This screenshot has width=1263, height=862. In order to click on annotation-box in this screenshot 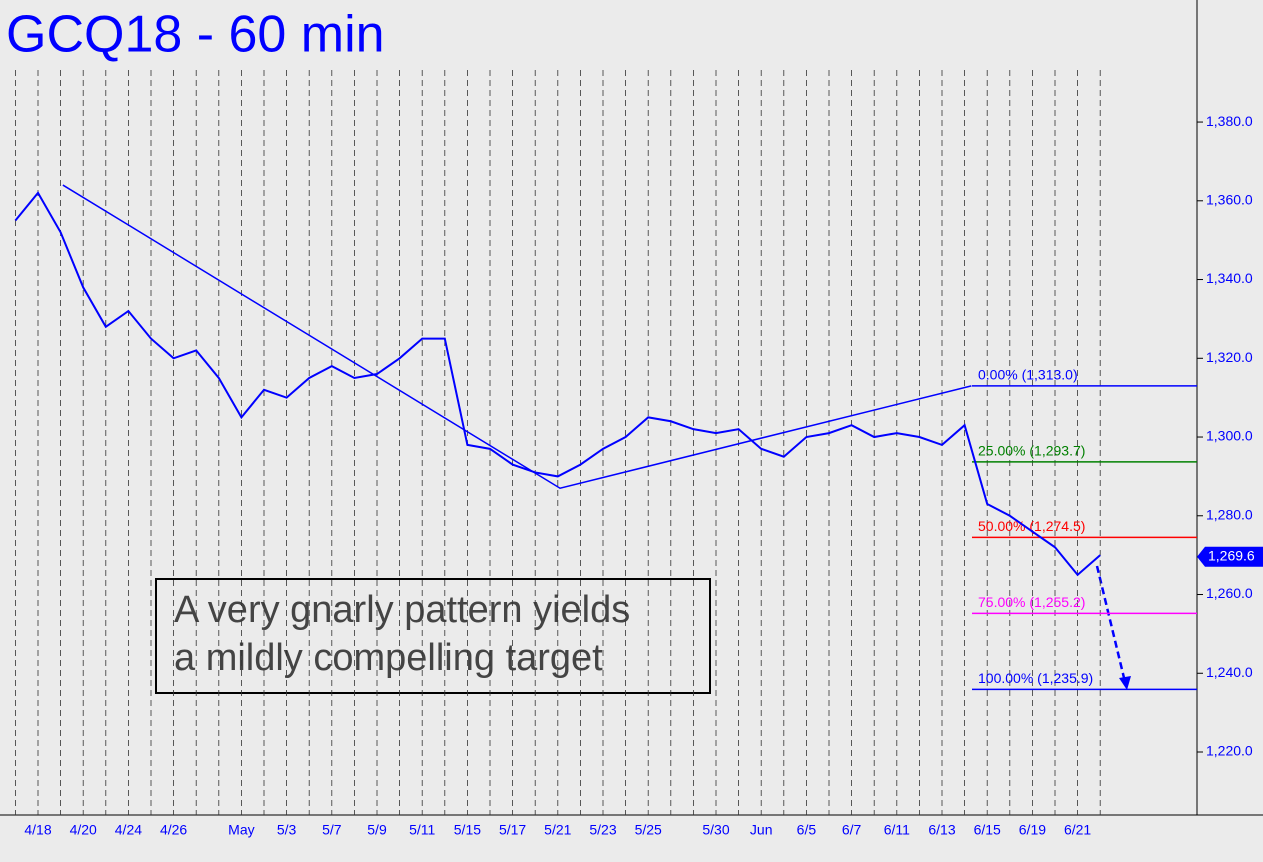, I will do `click(433, 636)`.